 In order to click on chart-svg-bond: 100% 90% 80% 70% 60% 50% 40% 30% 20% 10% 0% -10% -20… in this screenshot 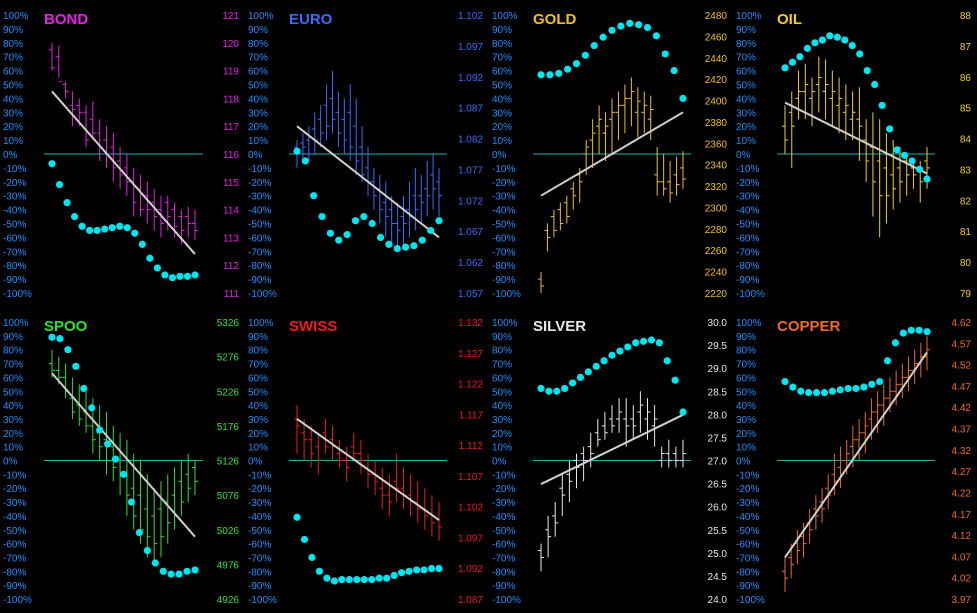, I will do `click(121, 155)`.